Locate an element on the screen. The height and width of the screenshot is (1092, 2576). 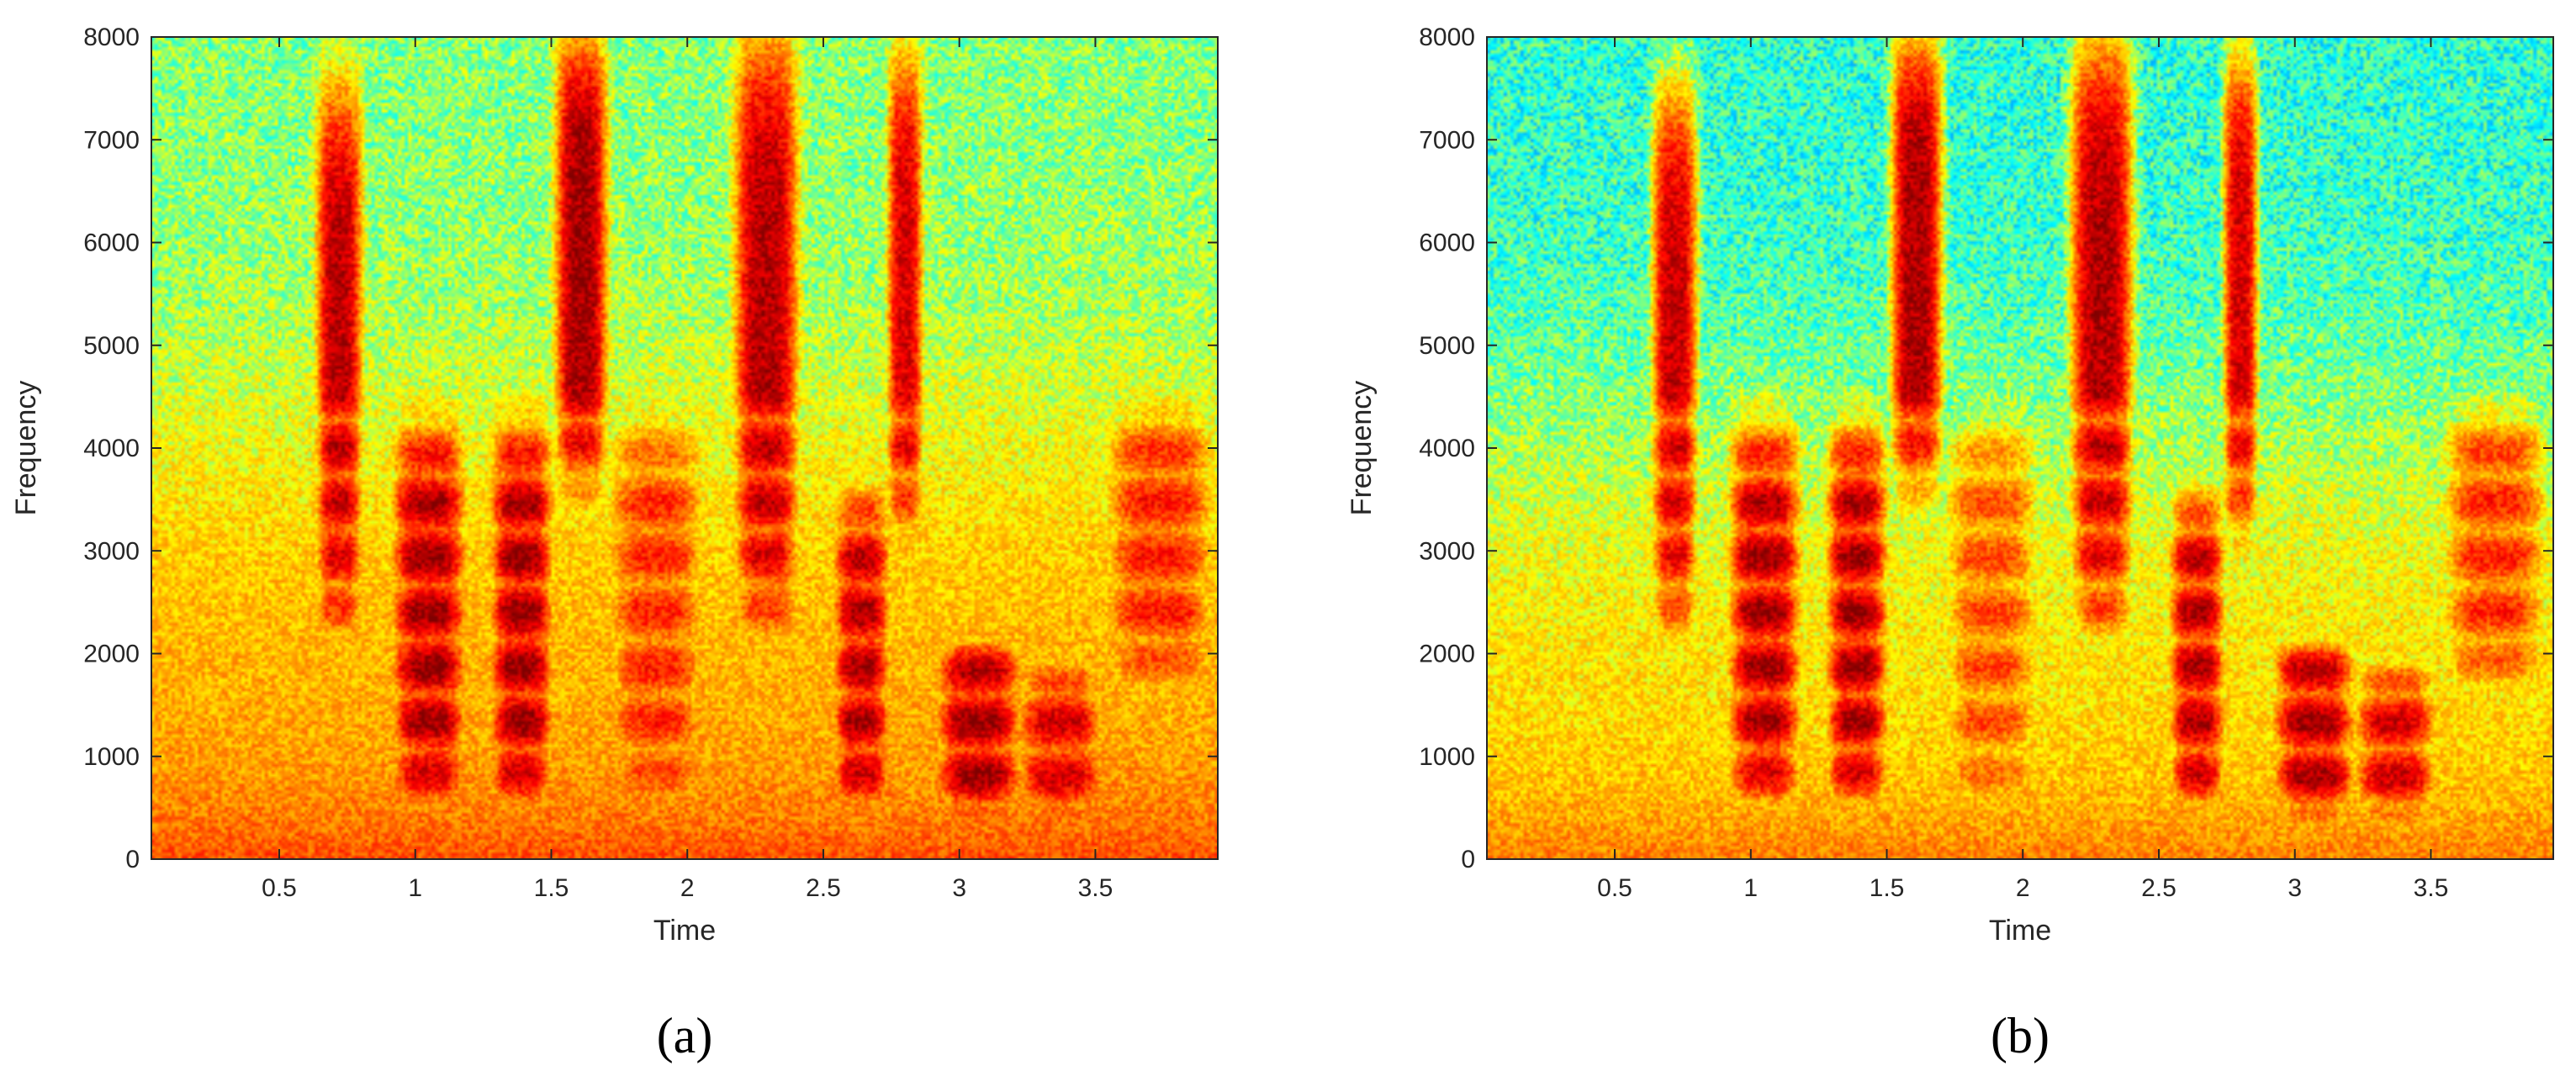
panel-label: (b) is located at coordinates (2020, 1036).